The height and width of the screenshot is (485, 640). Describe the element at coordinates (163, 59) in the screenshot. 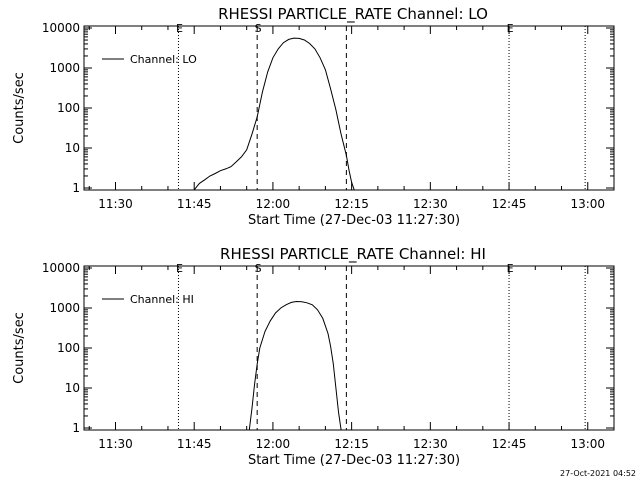

I see `legend-label: Channel: LO` at that location.